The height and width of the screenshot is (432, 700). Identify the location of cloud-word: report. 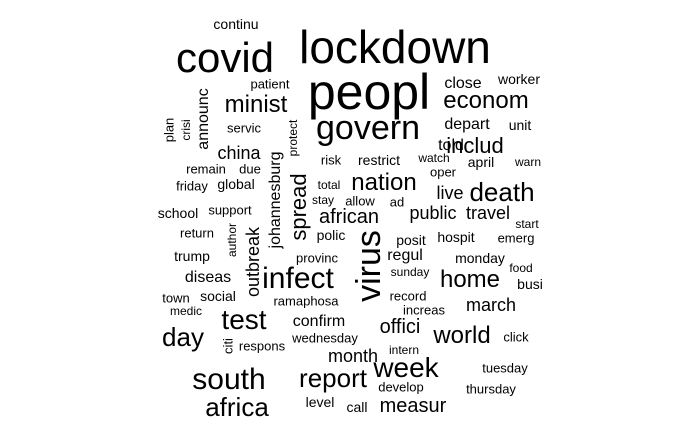
(333, 378).